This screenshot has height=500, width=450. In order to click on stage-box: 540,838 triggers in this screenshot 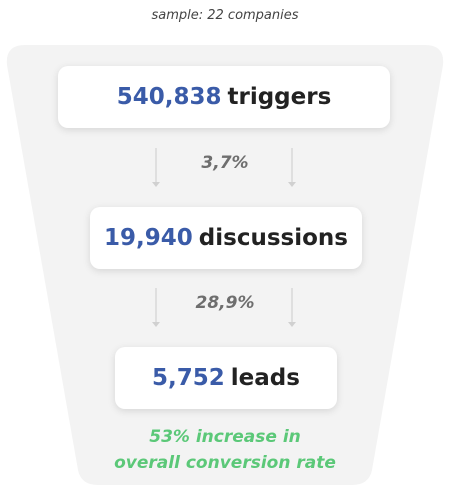, I will do `click(224, 97)`.